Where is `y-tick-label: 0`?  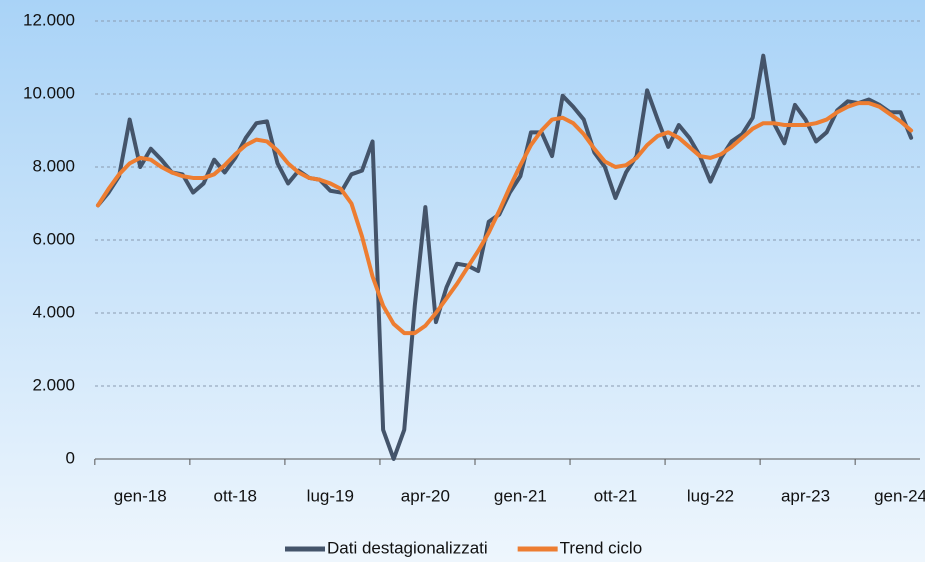 y-tick-label: 0 is located at coordinates (70, 457).